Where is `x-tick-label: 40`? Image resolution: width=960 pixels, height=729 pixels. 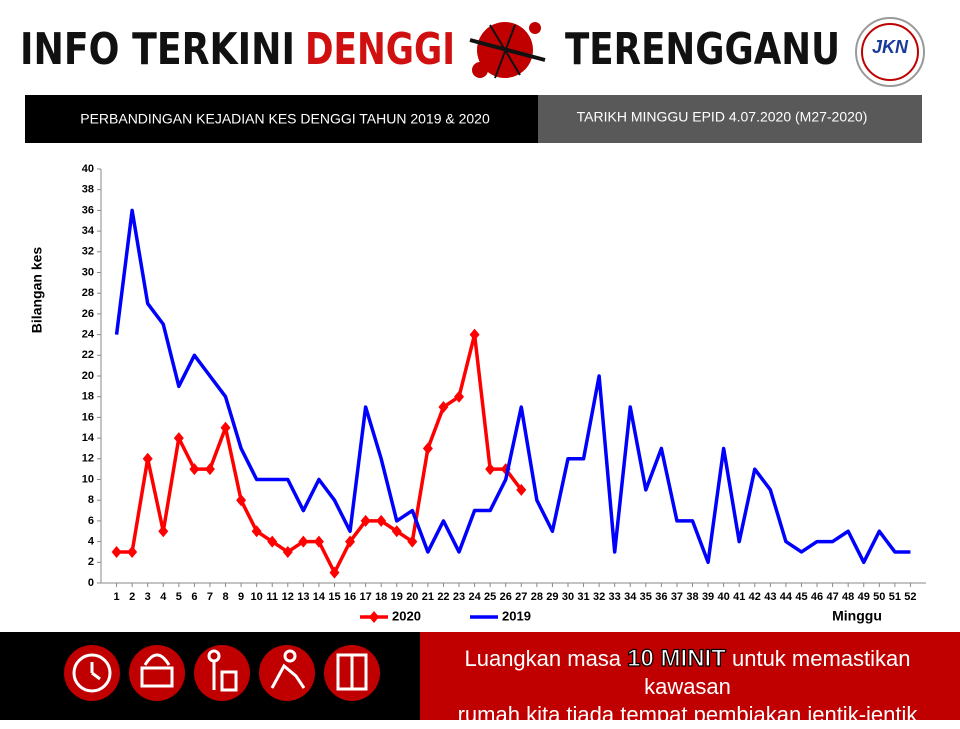
x-tick-label: 40 is located at coordinates (724, 597).